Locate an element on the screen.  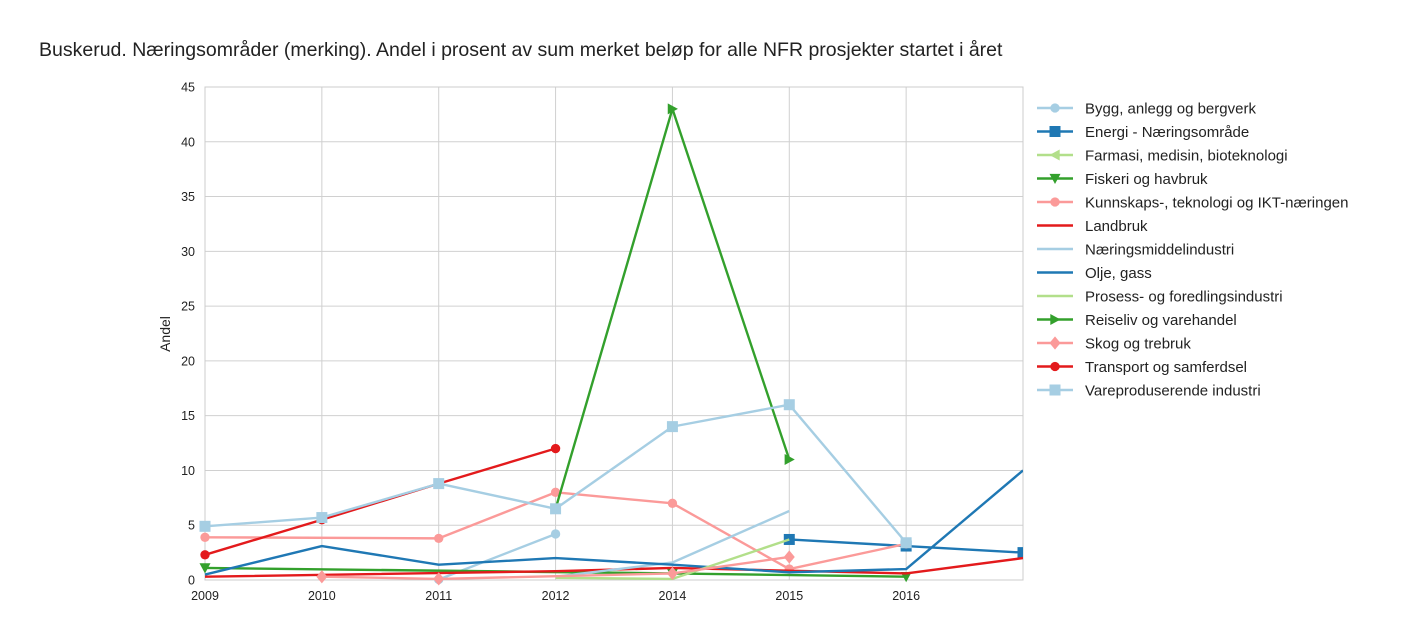
legend-item: Prosess- og foredlingsindustri is located at coordinates (1160, 297).